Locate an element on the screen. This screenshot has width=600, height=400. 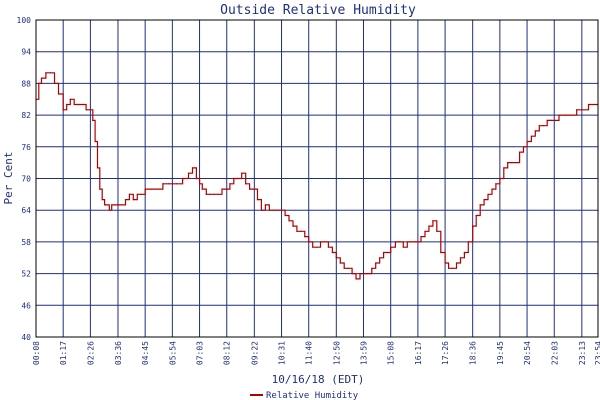
x-tick-label: 07:03 is located at coordinates (200, 353).